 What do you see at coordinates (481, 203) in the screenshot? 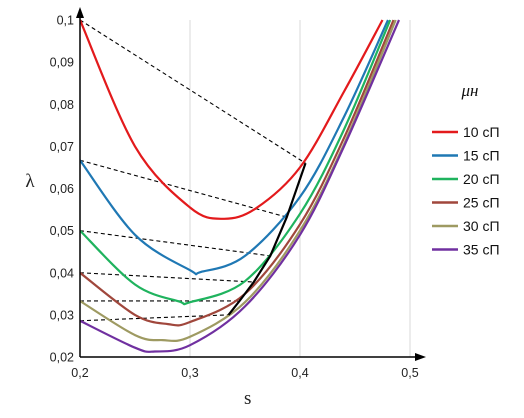
I see `legend-entry-label: 25 сП` at bounding box center [481, 203].